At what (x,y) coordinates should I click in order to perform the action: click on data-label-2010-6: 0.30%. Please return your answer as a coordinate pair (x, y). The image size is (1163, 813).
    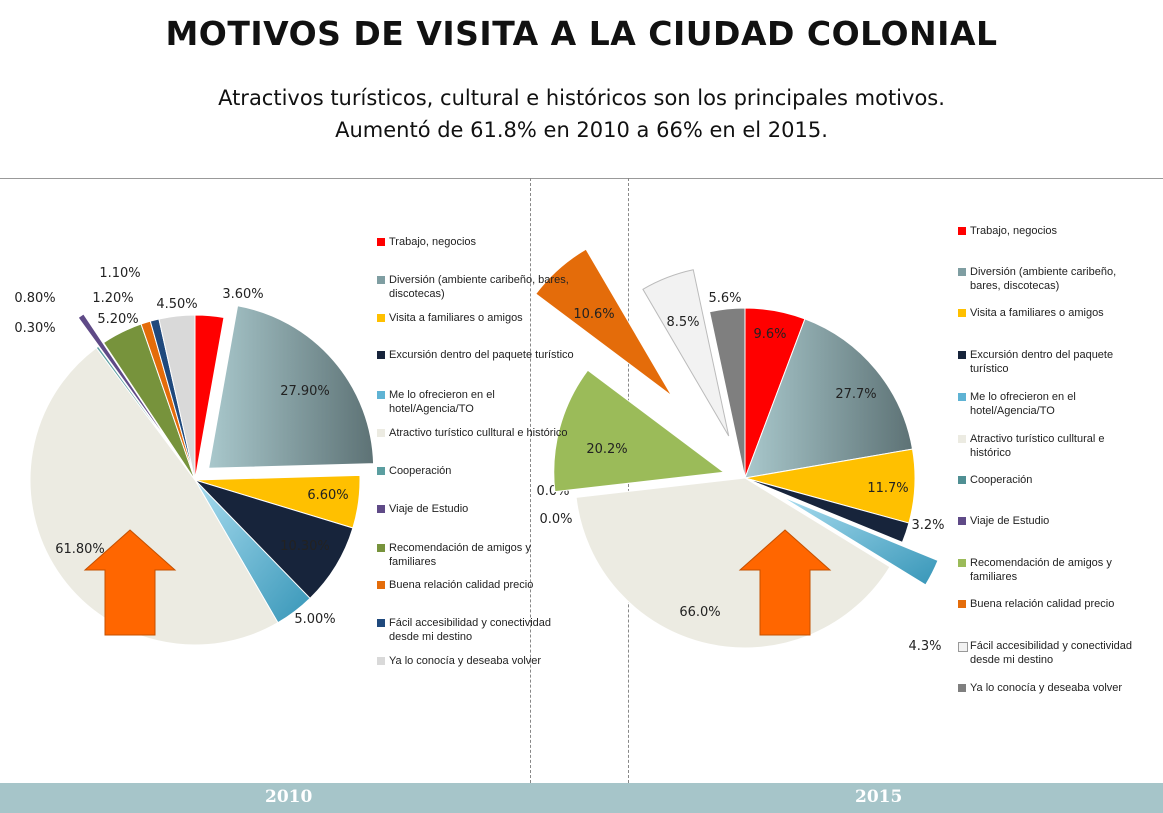
    Looking at the image, I should click on (34, 328).